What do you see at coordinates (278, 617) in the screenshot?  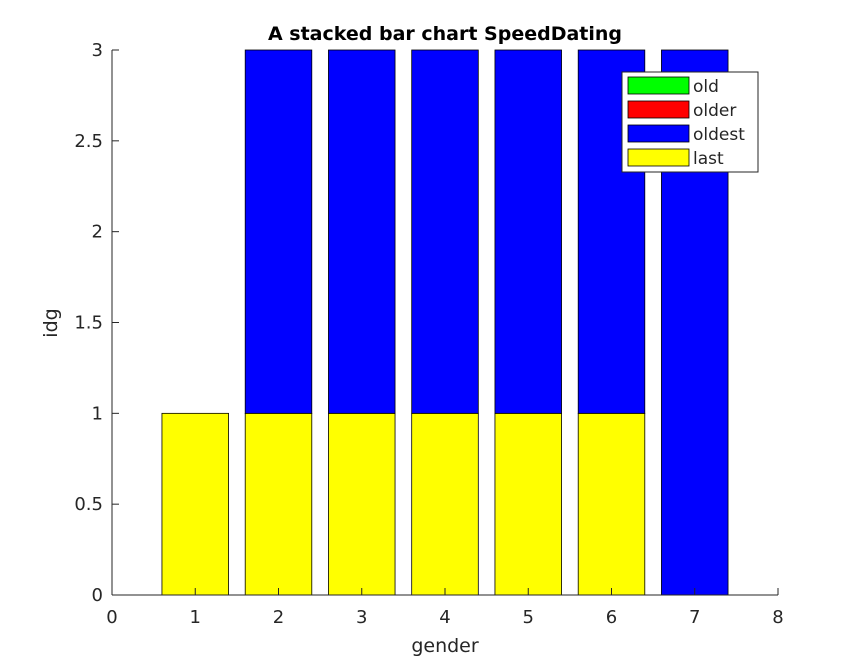 I see `x-tick-label: 2` at bounding box center [278, 617].